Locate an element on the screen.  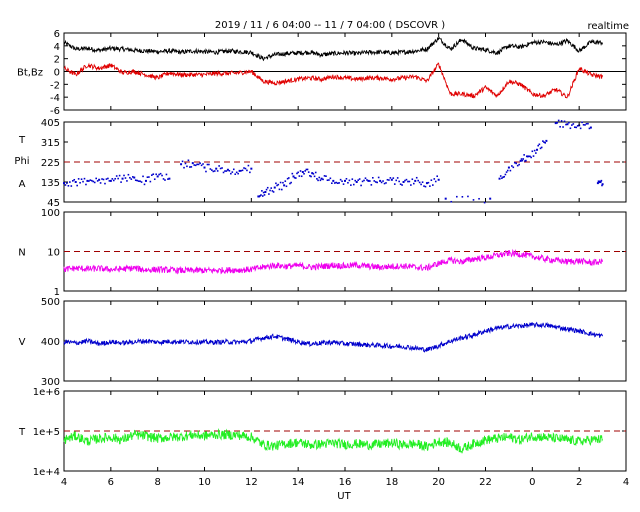
y-tick-label: 1e+5 is located at coordinates (46, 432).